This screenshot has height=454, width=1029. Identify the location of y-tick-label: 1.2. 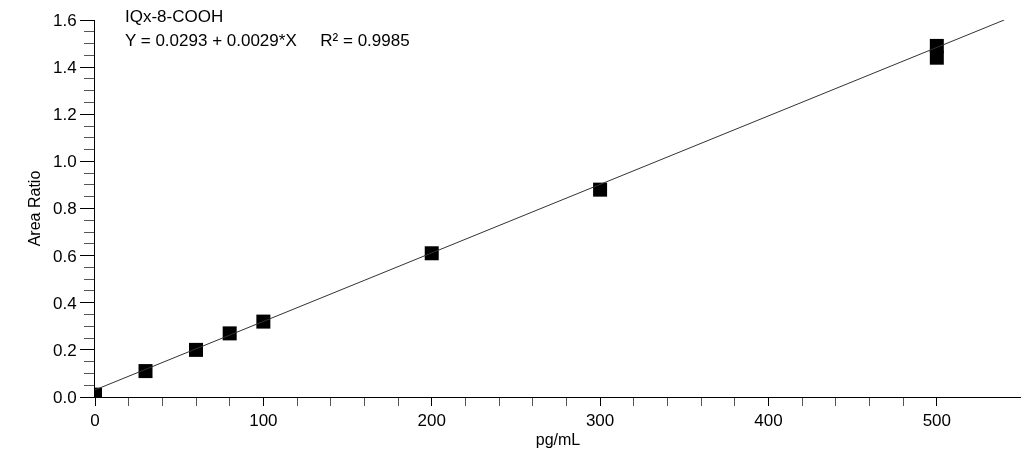
(64, 115).